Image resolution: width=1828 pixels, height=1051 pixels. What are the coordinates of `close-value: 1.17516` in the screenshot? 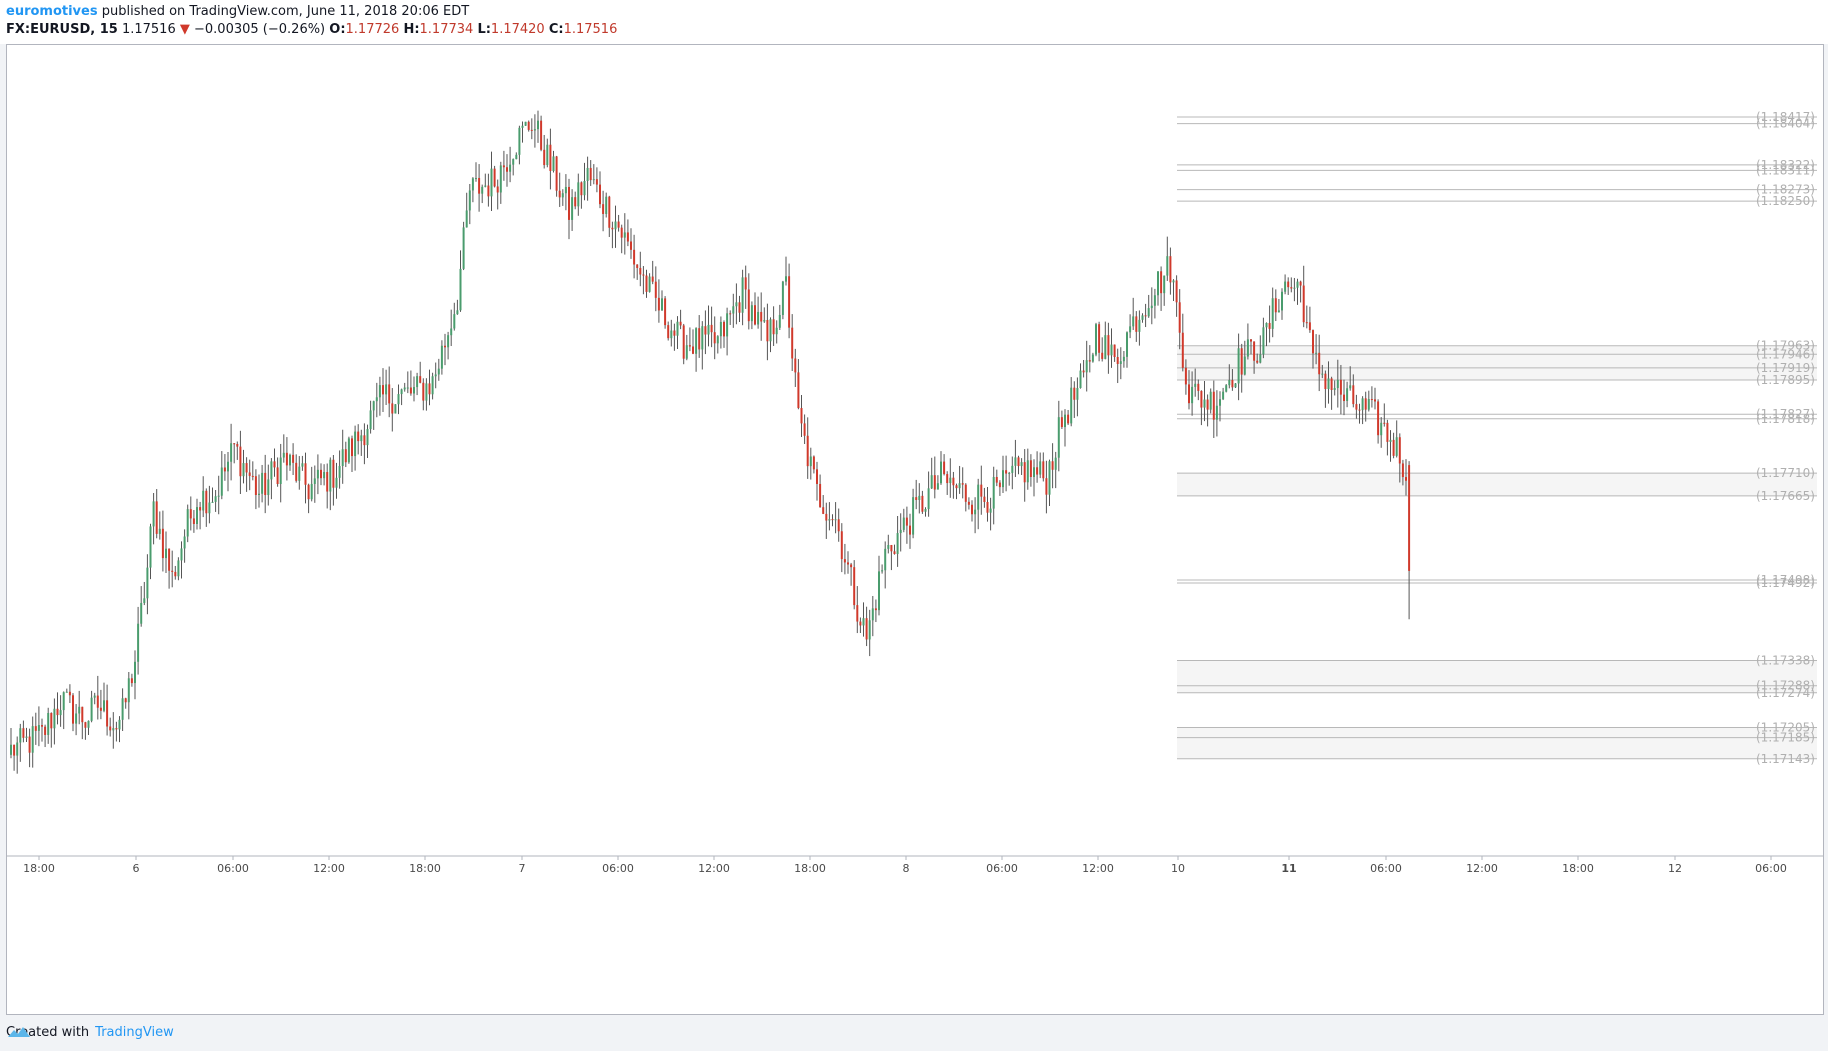 It's located at (590, 29).